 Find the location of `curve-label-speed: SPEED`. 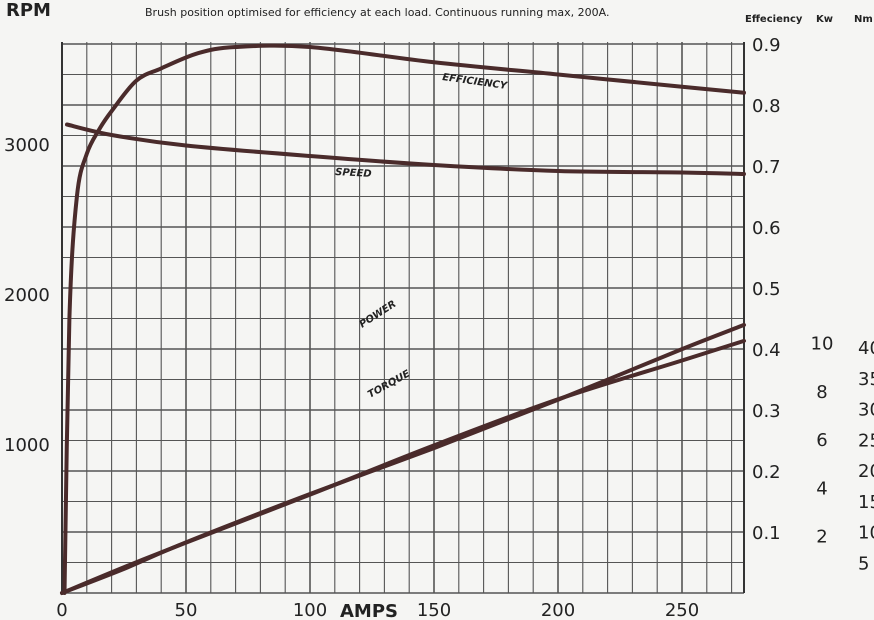

curve-label-speed: SPEED is located at coordinates (353, 173).